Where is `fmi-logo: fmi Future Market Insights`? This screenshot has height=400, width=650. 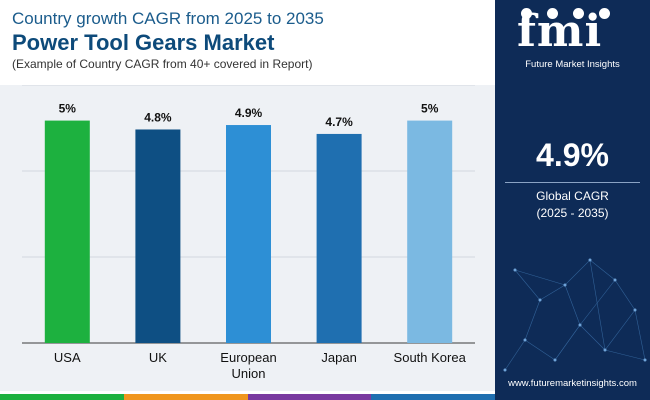 fmi-logo: fmi Future Market Insights is located at coordinates (572, 40).